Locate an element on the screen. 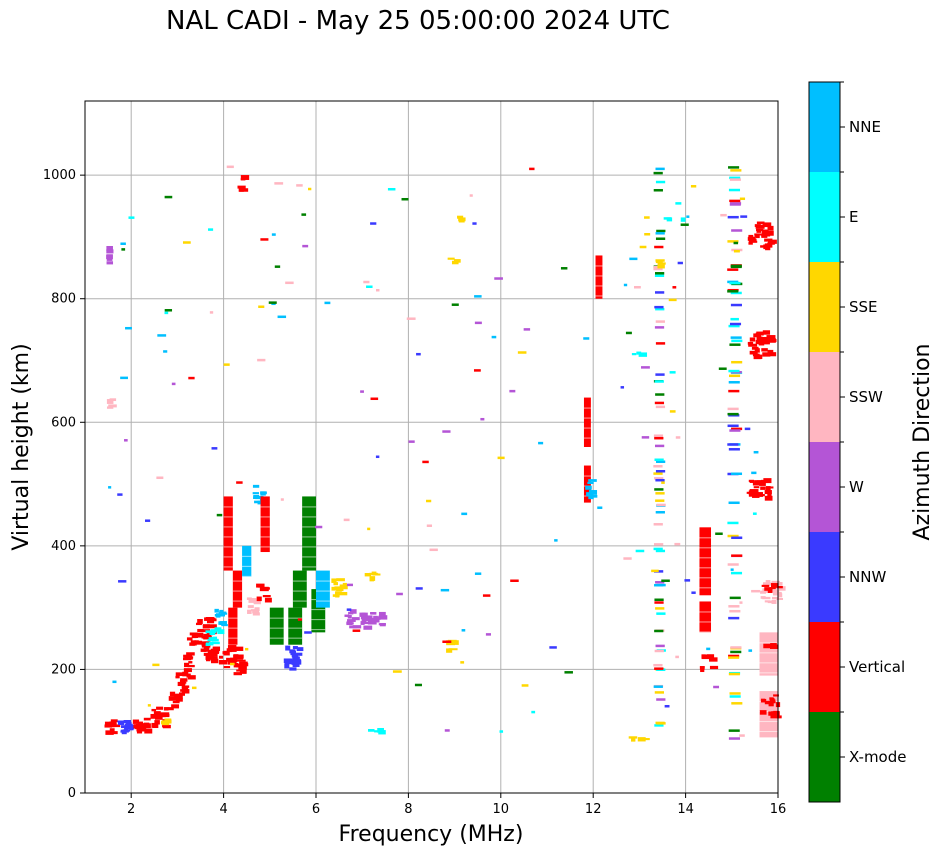 The height and width of the screenshot is (856, 951). x-tick-label: 8 is located at coordinates (408, 809).